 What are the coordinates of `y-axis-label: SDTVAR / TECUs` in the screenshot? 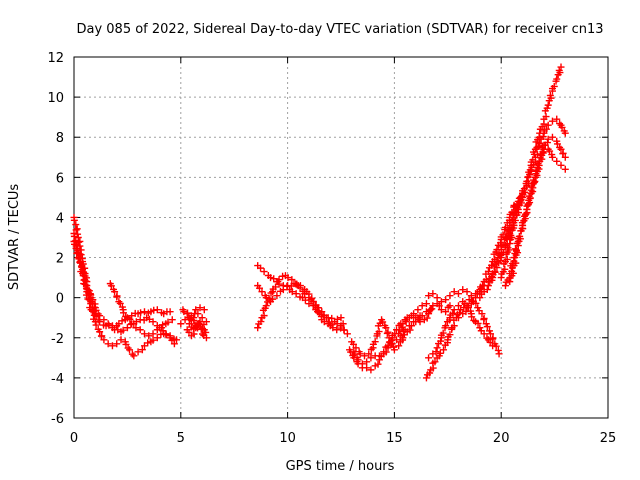 It's located at (14, 237).